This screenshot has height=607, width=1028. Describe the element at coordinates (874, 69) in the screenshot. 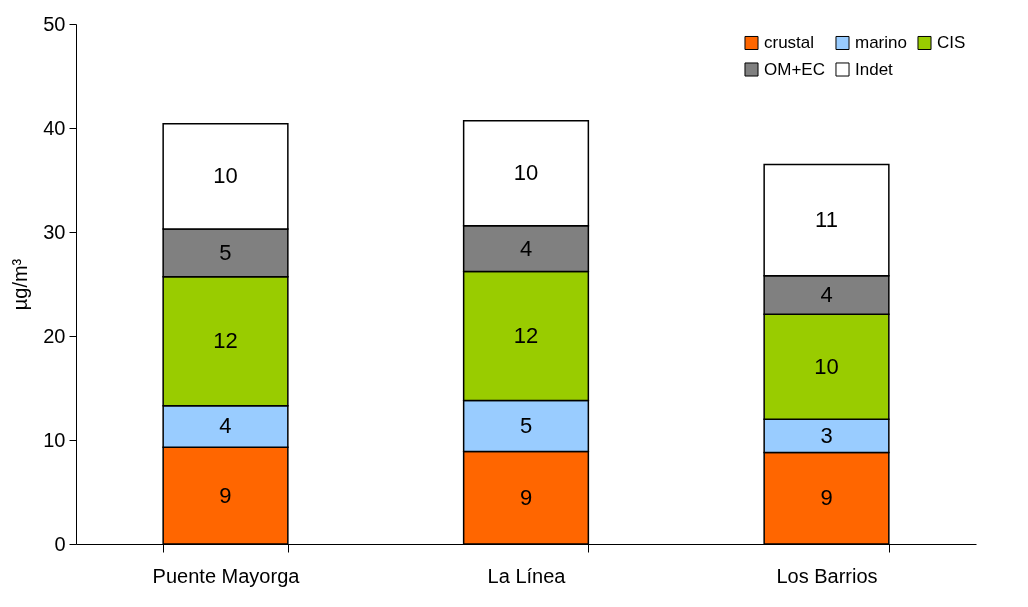

I see `legend-label: Indet` at that location.